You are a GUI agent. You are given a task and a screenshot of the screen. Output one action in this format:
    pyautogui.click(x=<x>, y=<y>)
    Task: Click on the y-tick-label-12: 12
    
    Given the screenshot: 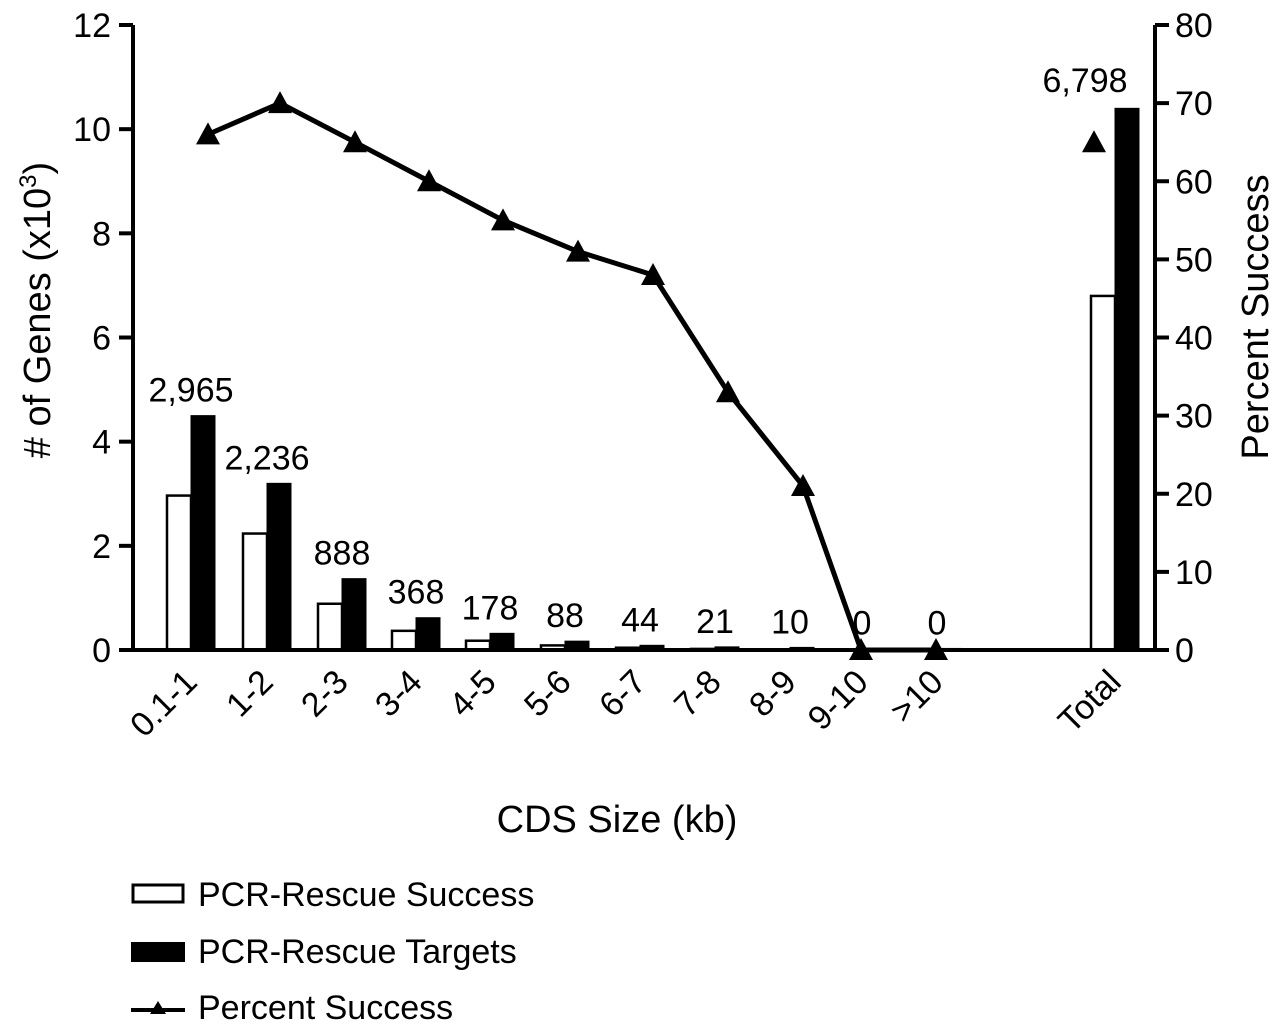 What is the action you would take?
    pyautogui.click(x=92, y=26)
    